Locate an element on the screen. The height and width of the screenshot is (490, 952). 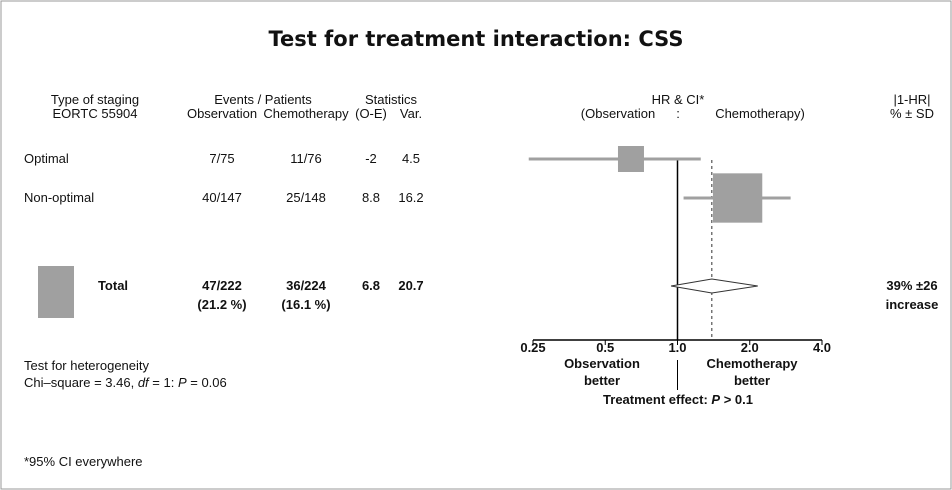
axis-label: Chemotherapy is located at coordinates (752, 363).